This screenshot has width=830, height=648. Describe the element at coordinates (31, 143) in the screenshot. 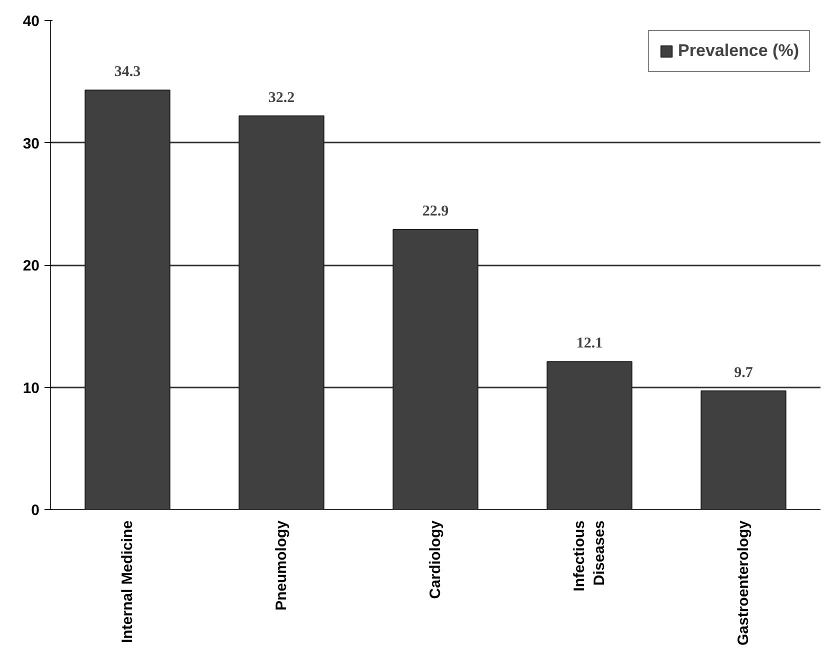

I see `y-tick-label: 30` at that location.